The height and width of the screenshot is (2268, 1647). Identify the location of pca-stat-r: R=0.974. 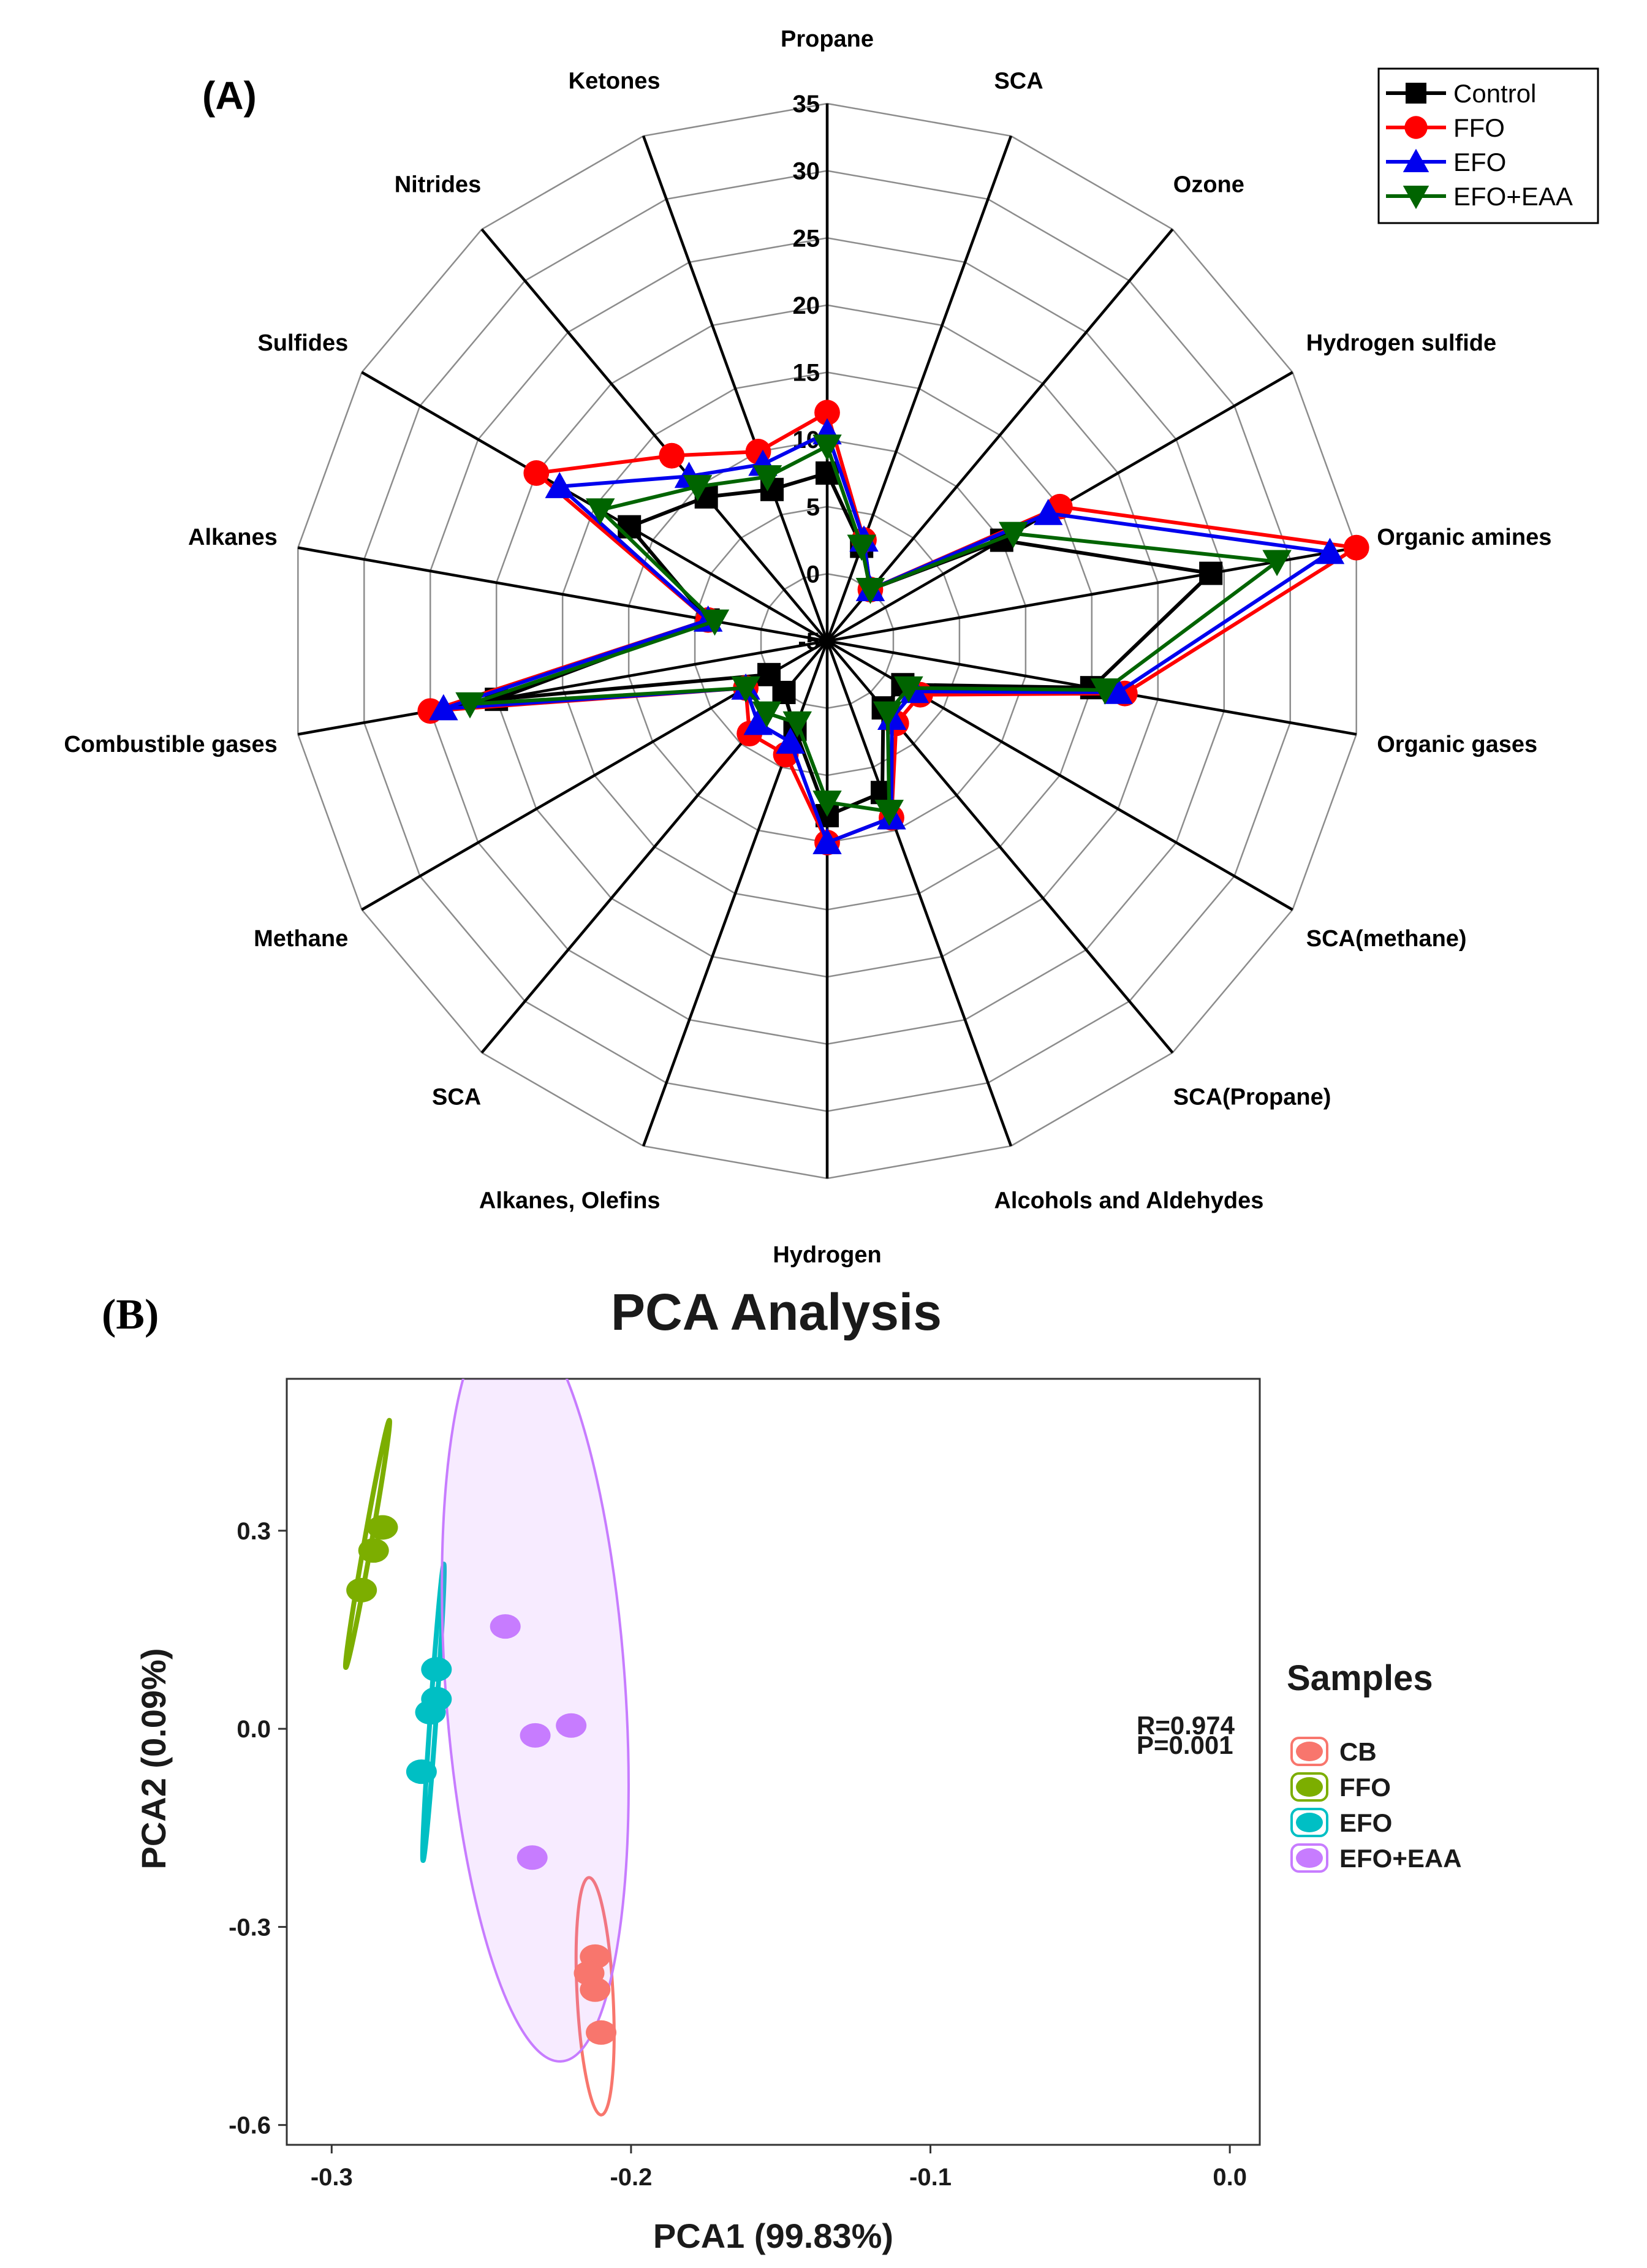
(1186, 1725).